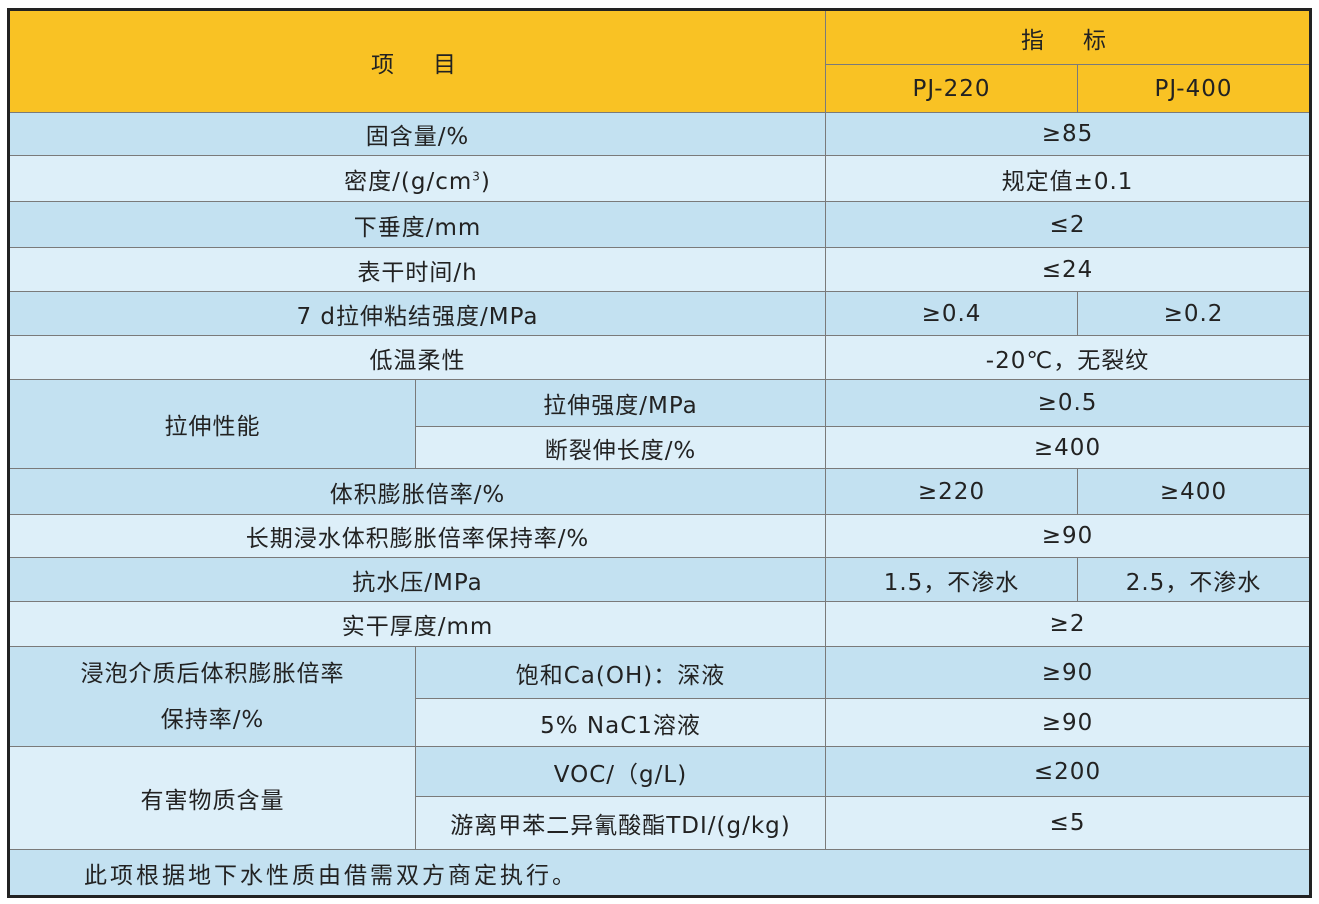 Image resolution: width=1319 pixels, height=904 pixels. Describe the element at coordinates (951, 313) in the screenshot. I see `row-value-pj220: ≥0.4` at that location.